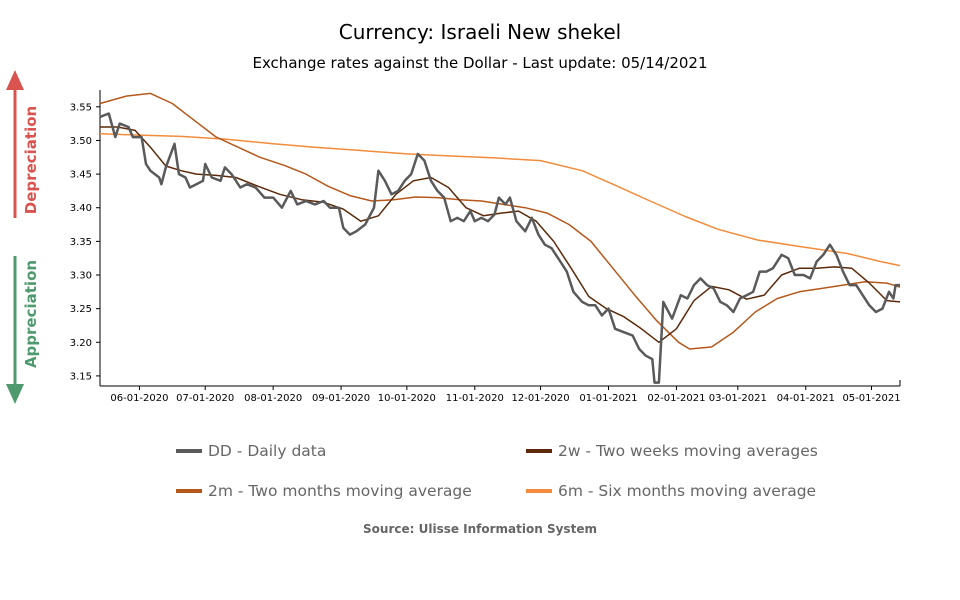 The width and height of the screenshot is (960, 600). I want to click on x-tick-label: 01-01-2021, so click(608, 398).